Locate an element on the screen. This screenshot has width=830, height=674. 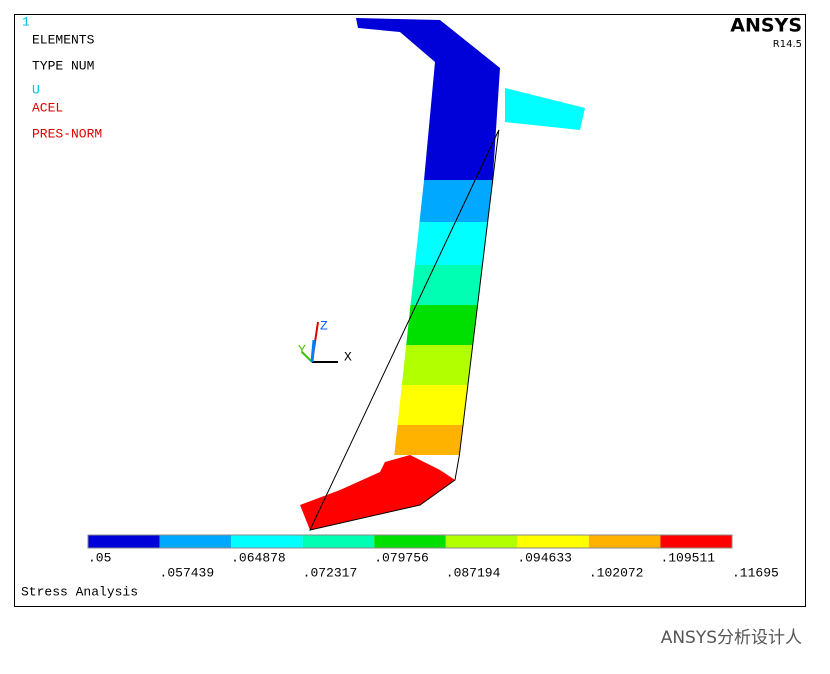
brand: ANSYS is located at coordinates (766, 26).